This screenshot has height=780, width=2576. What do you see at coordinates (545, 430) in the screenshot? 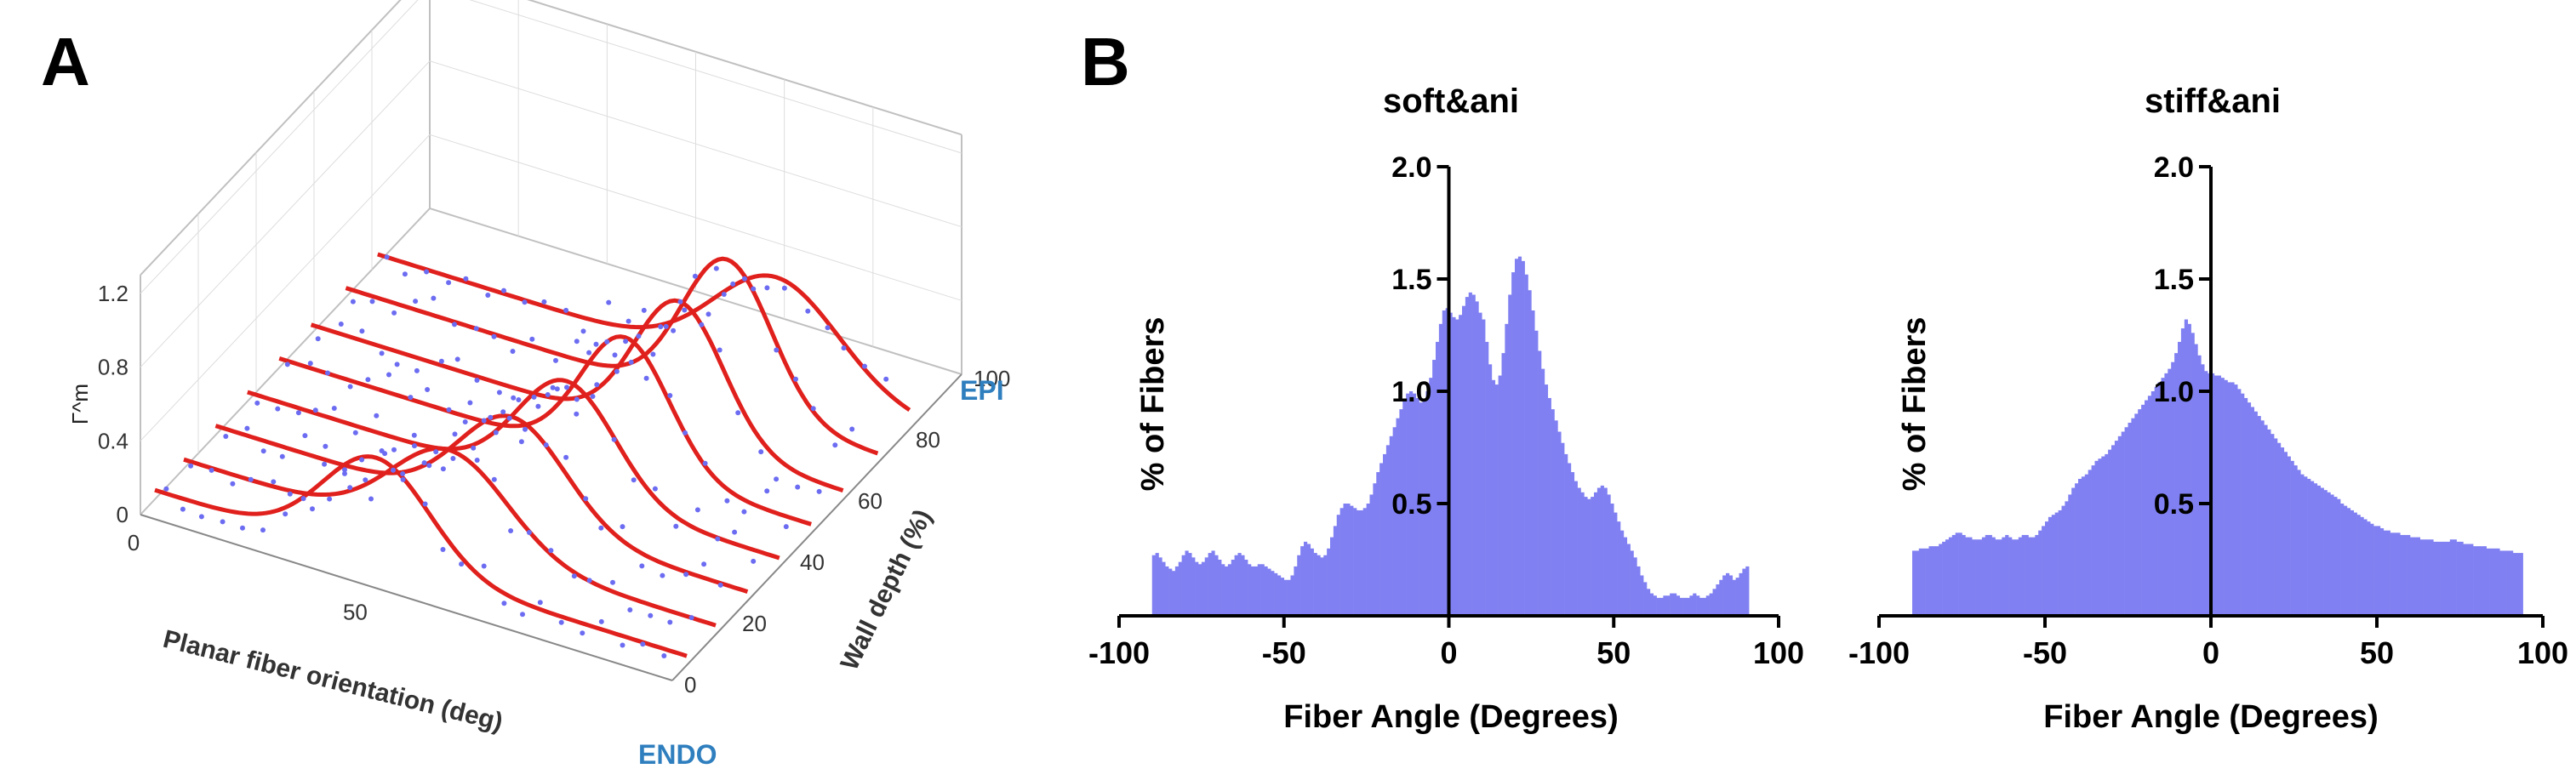
I see `fit-curve` at bounding box center [545, 430].